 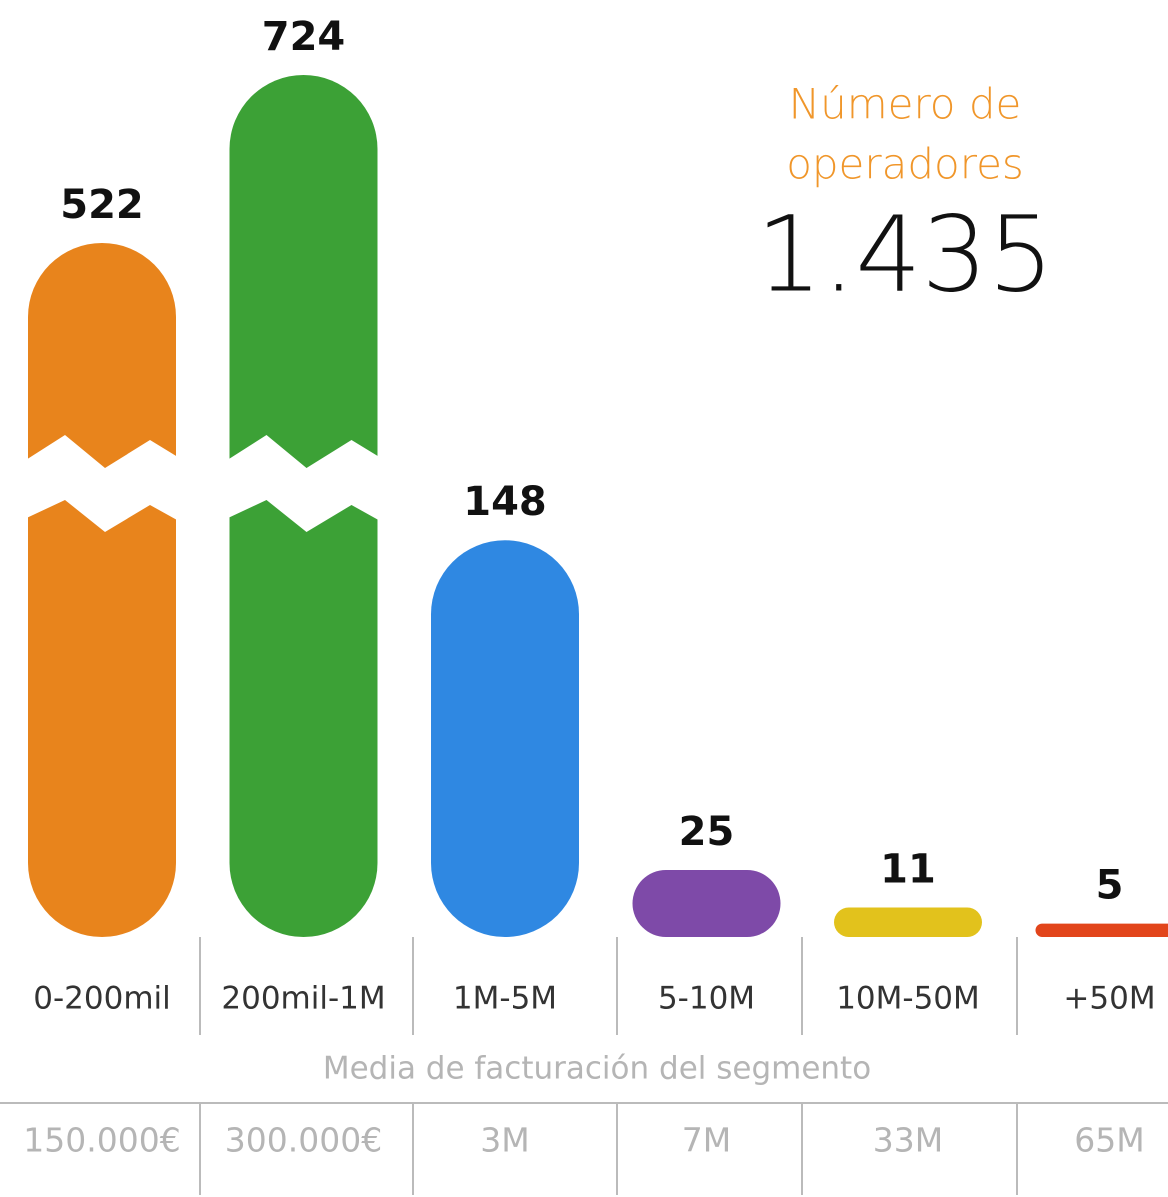 What do you see at coordinates (905, 254) in the screenshot?
I see `total: 1.435` at bounding box center [905, 254].